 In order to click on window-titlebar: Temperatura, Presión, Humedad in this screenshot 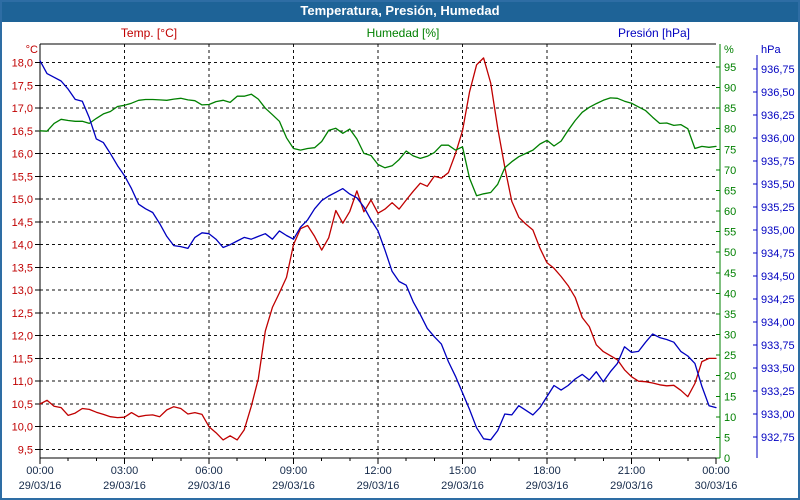, I will do `click(400, 11)`.